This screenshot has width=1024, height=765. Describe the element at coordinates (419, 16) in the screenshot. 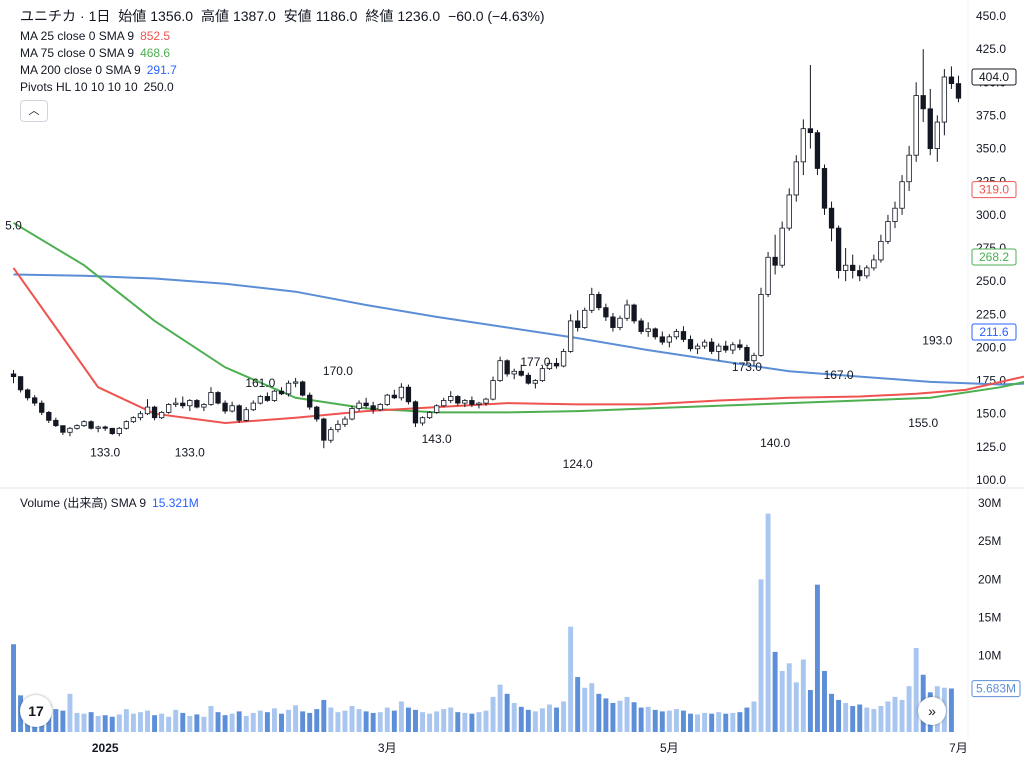

I see `close-value: 1236.0` at that location.